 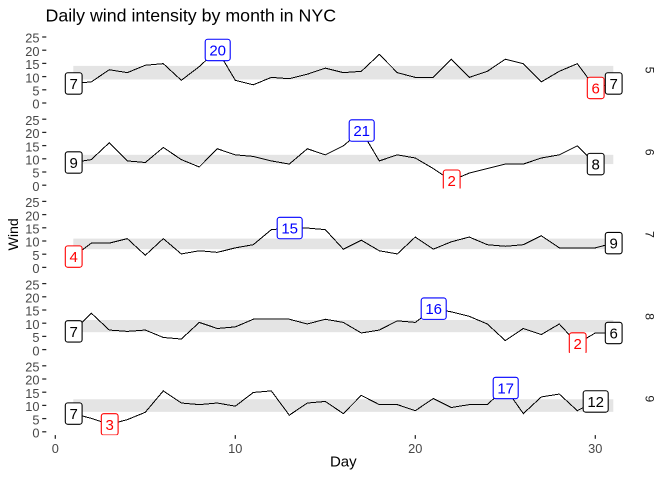 What do you see at coordinates (595, 402) in the screenshot?
I see `svg-text: 12` at bounding box center [595, 402].